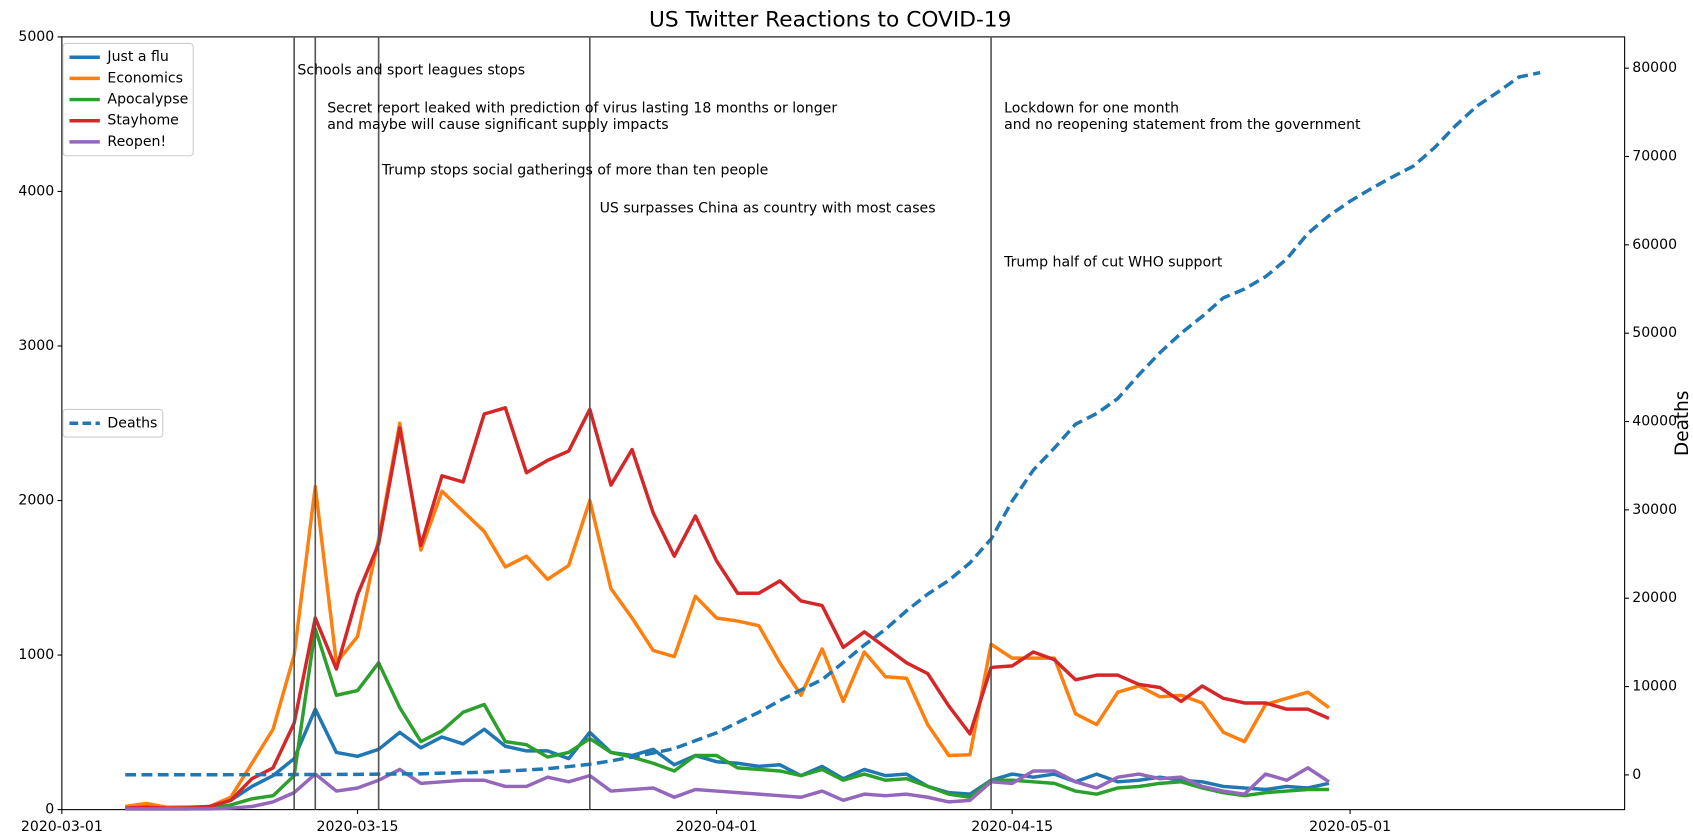 Image resolution: width=1693 pixels, height=840 pixels. What do you see at coordinates (36, 346) in the screenshot?
I see `y-tick-label: 3000` at bounding box center [36, 346].